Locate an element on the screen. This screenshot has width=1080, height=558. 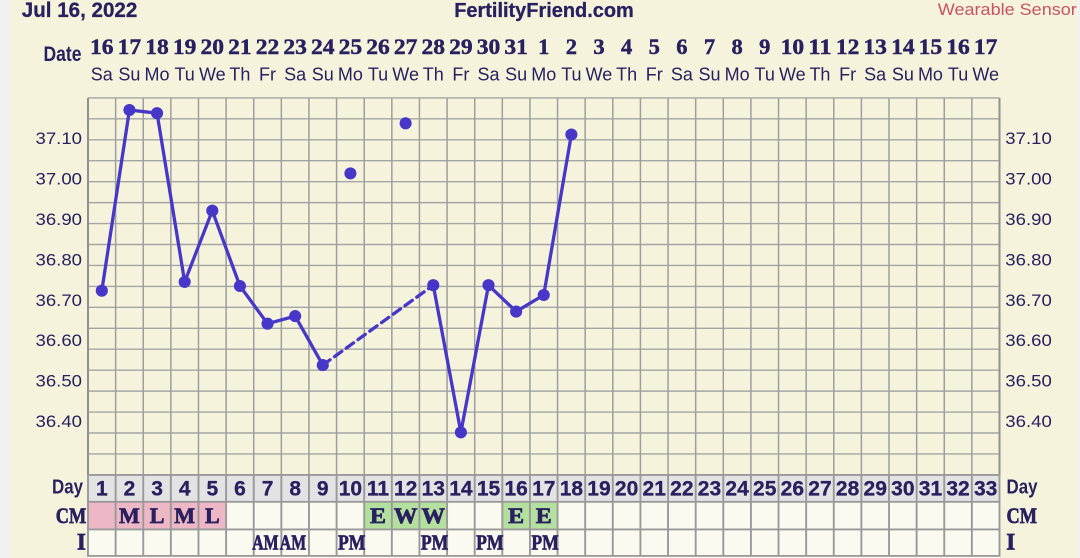
svg-text: 36.40 is located at coordinates (1028, 421).